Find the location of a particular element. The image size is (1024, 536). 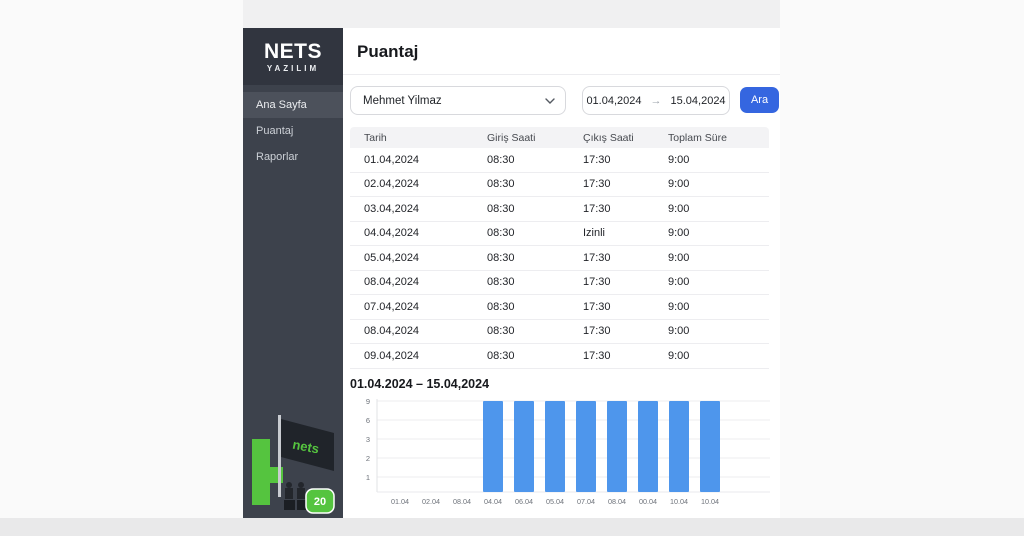

page-bottom-strip is located at coordinates (512, 527).